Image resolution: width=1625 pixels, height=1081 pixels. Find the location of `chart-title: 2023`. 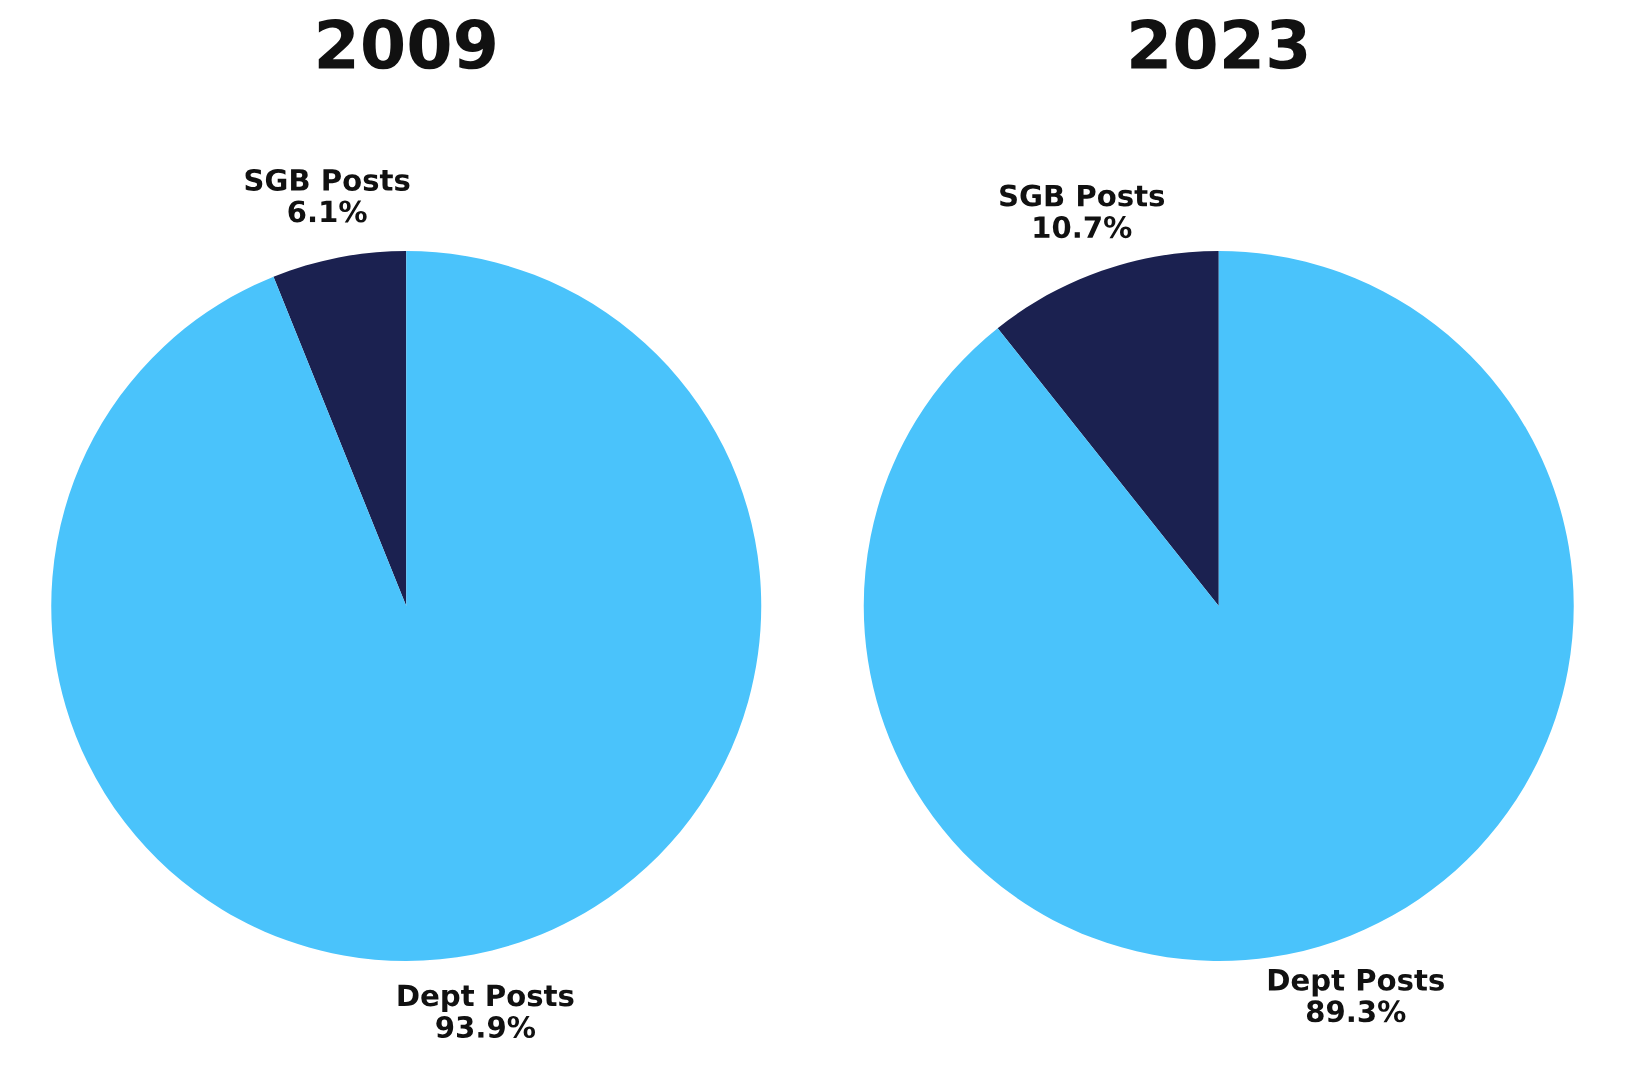

chart-title: 2023 is located at coordinates (1219, 44).